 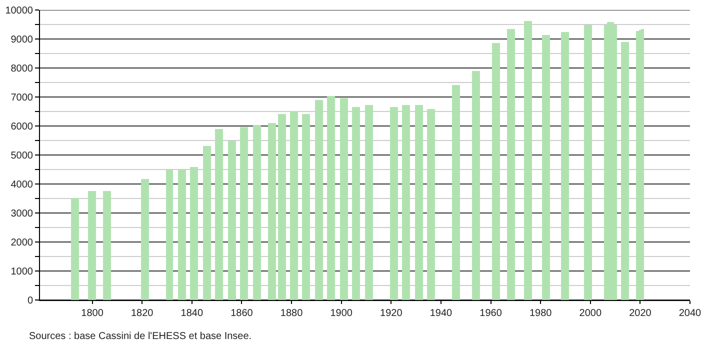 I want to click on x-tick-label: 1900, so click(x=341, y=313).